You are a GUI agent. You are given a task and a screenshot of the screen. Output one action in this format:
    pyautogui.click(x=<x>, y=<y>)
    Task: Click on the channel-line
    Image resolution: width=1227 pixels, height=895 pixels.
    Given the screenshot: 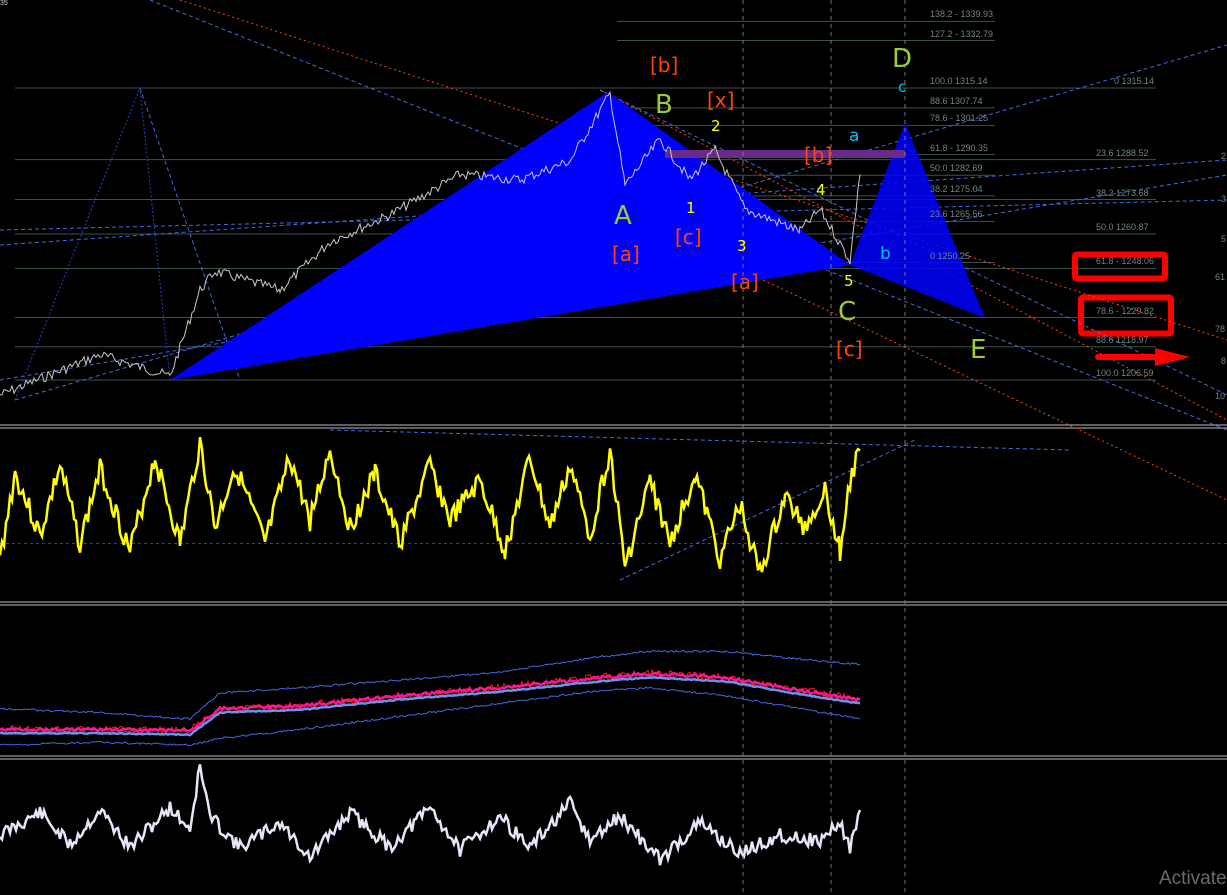 What is the action you would take?
    pyautogui.click(x=963, y=375)
    